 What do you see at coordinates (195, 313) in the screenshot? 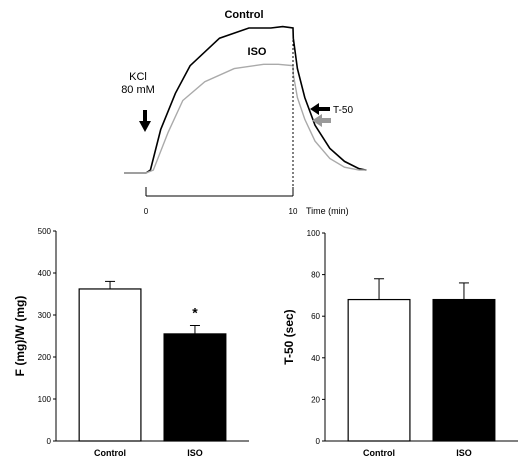
I see `significance-marker: *` at bounding box center [195, 313].